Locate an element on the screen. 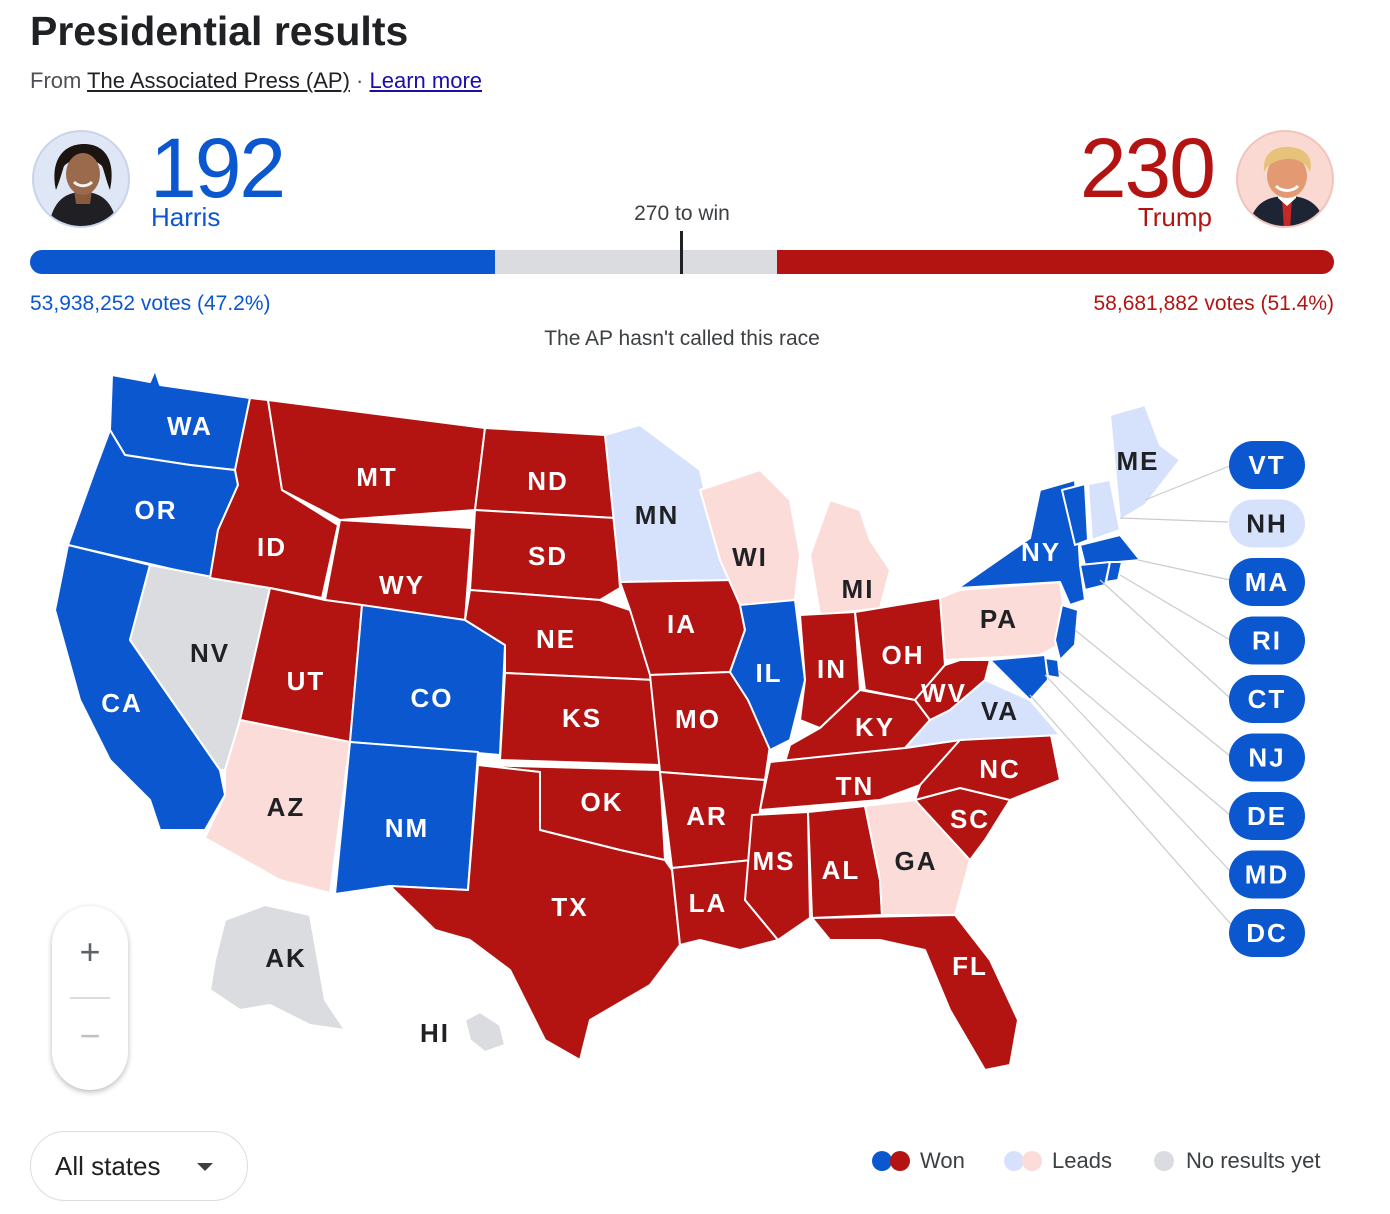  dropdown-value: All states is located at coordinates (108, 1165).